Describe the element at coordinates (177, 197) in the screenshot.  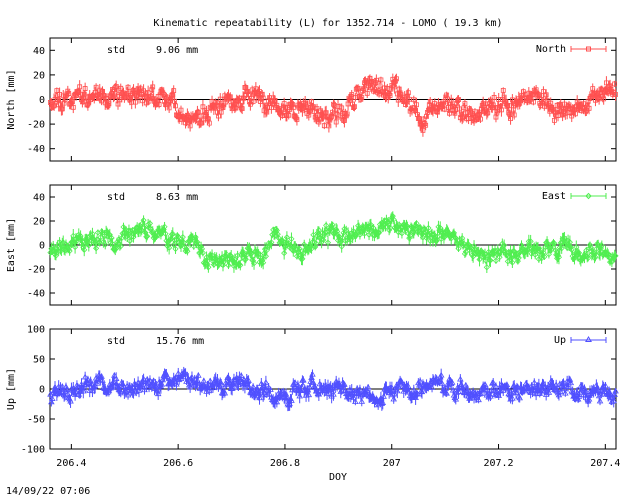
I see `east-std-value: 8.63 mm` at that location.